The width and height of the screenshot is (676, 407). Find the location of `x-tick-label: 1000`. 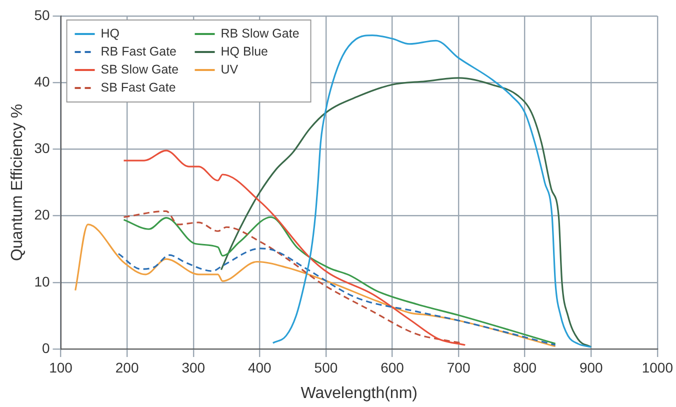

x-tick-label: 1000 is located at coordinates (658, 367).